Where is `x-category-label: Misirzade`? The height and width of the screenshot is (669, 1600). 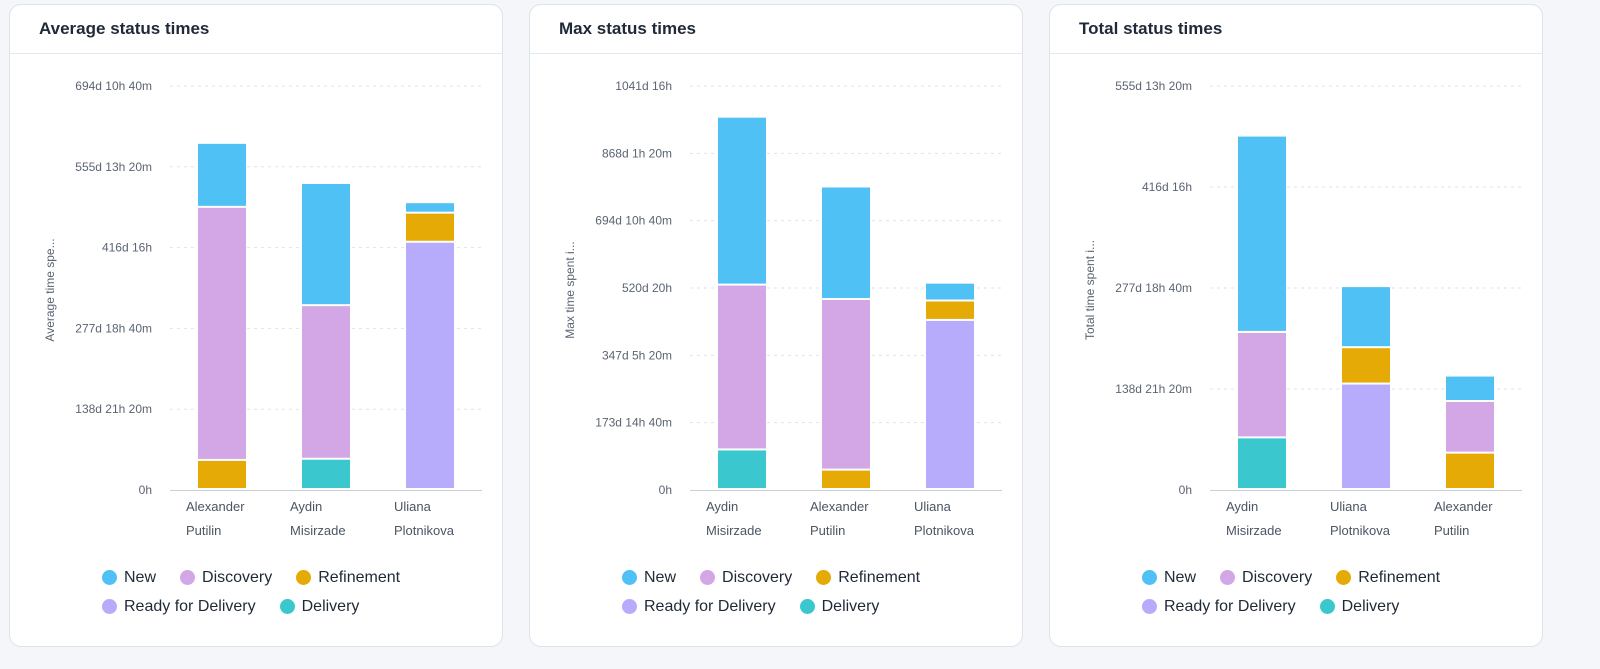 x-category-label: Misirzade is located at coordinates (734, 530).